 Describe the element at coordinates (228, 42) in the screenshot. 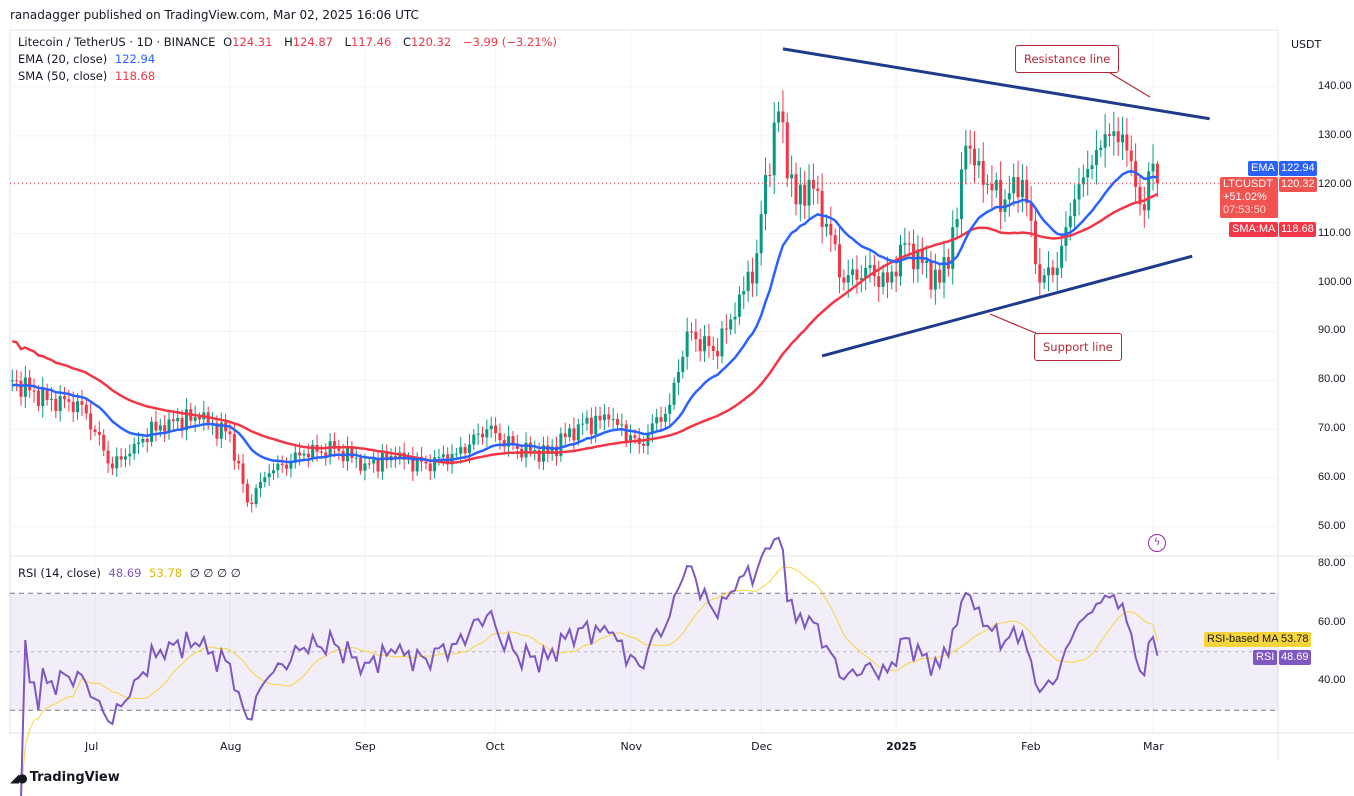

I see `open-label: O` at that location.